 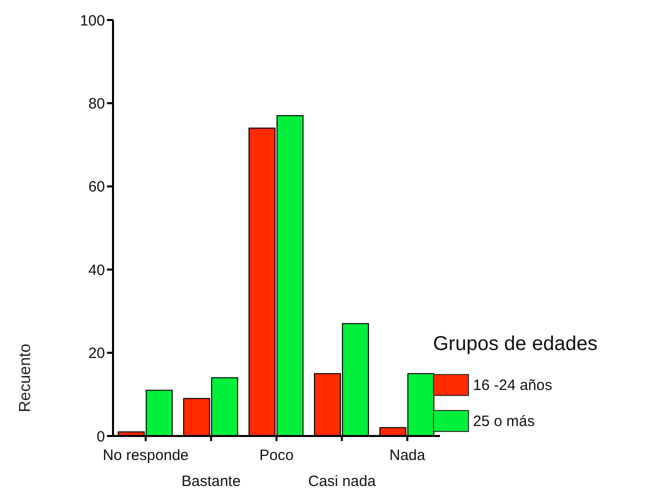 What do you see at coordinates (96, 104) in the screenshot?
I see `y-tick-label: 80` at bounding box center [96, 104].